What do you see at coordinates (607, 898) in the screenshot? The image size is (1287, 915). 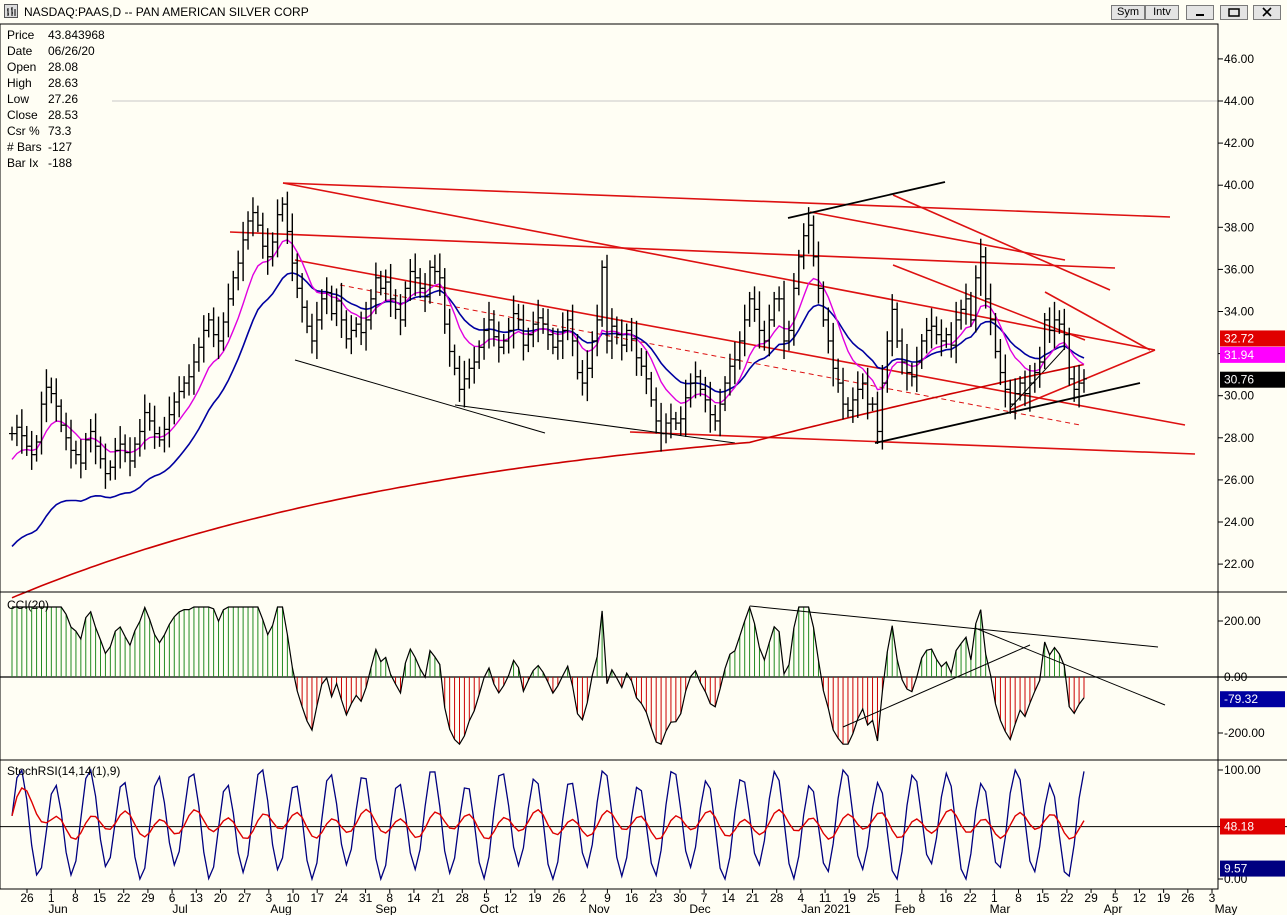 I see `x-tick-label: 9` at bounding box center [607, 898].